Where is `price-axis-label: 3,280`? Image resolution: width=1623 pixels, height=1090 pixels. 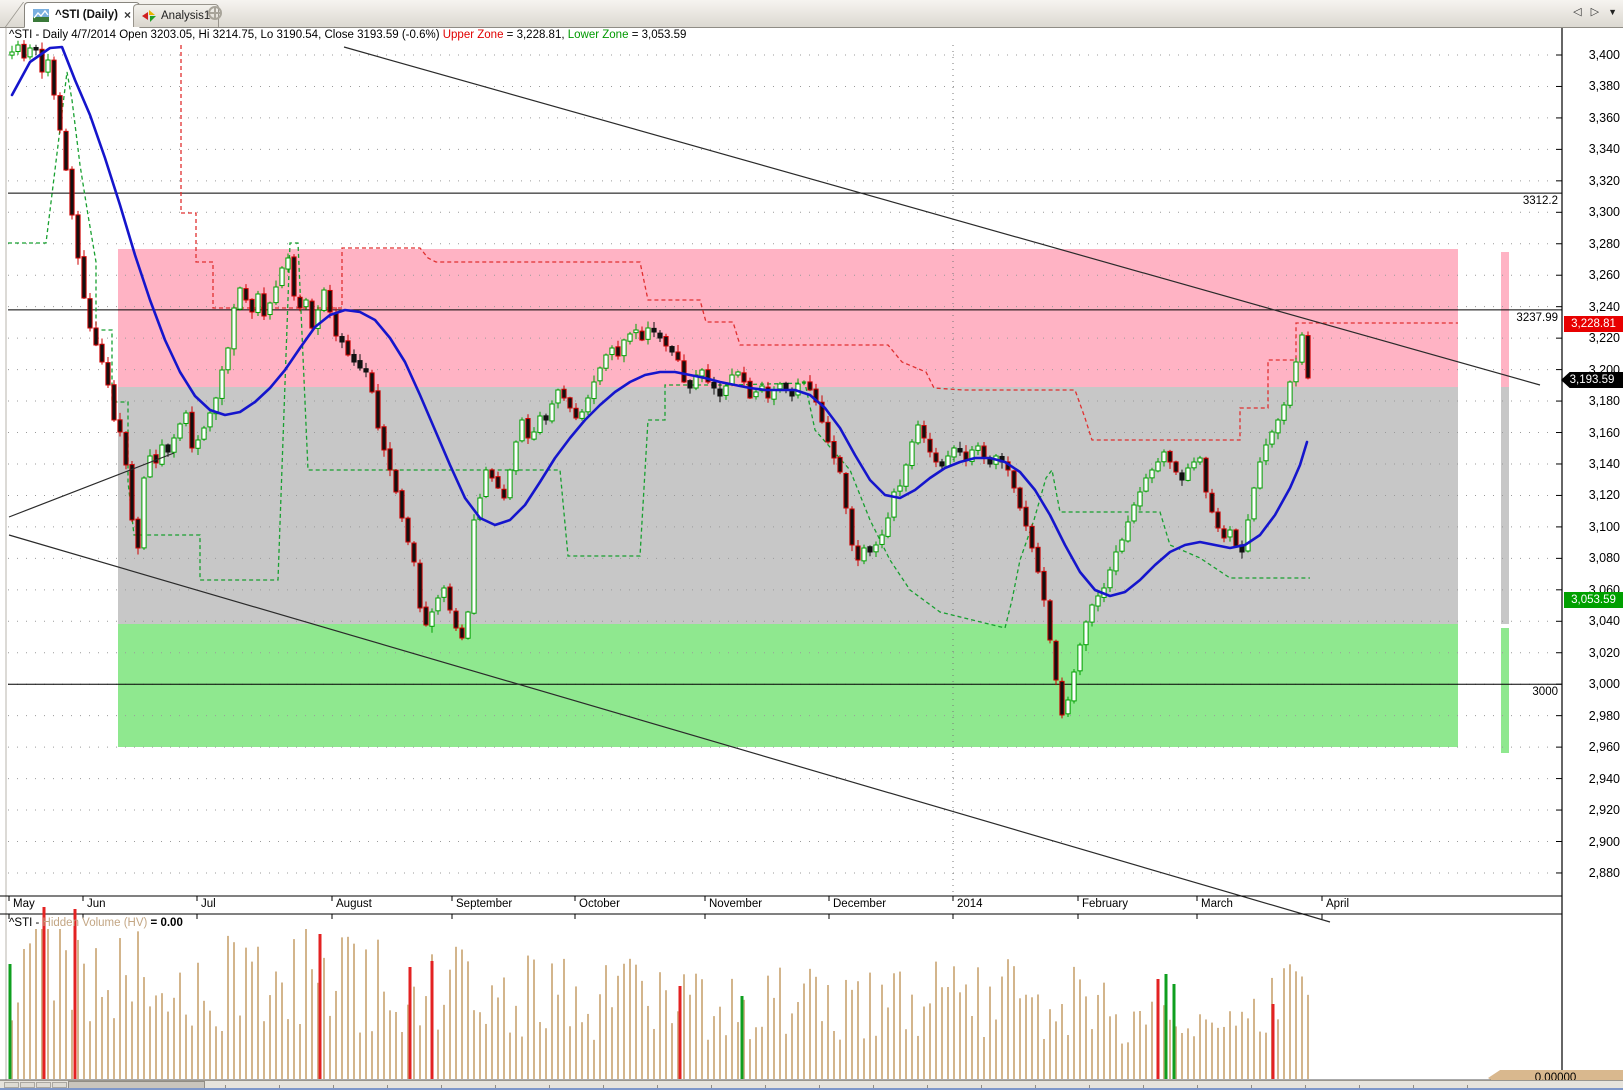 price-axis-label: 3,280 is located at coordinates (1604, 243).